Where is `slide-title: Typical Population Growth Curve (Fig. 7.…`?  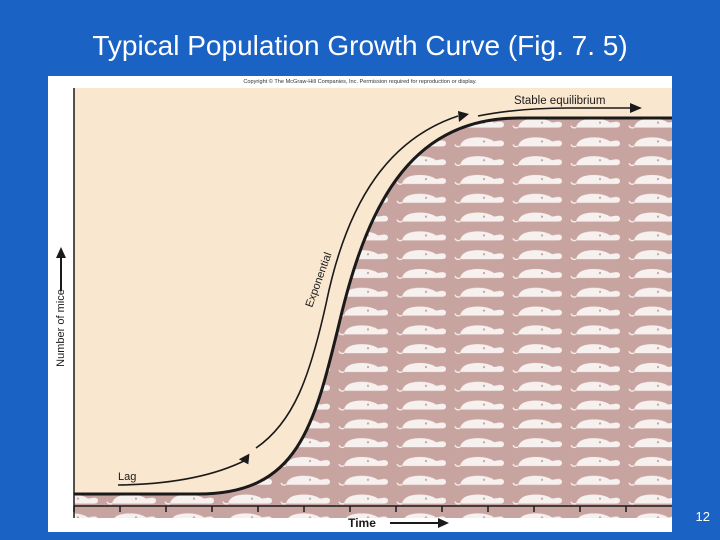
slide-title: Typical Population Growth Curve (Fig. 7.… is located at coordinates (360, 45).